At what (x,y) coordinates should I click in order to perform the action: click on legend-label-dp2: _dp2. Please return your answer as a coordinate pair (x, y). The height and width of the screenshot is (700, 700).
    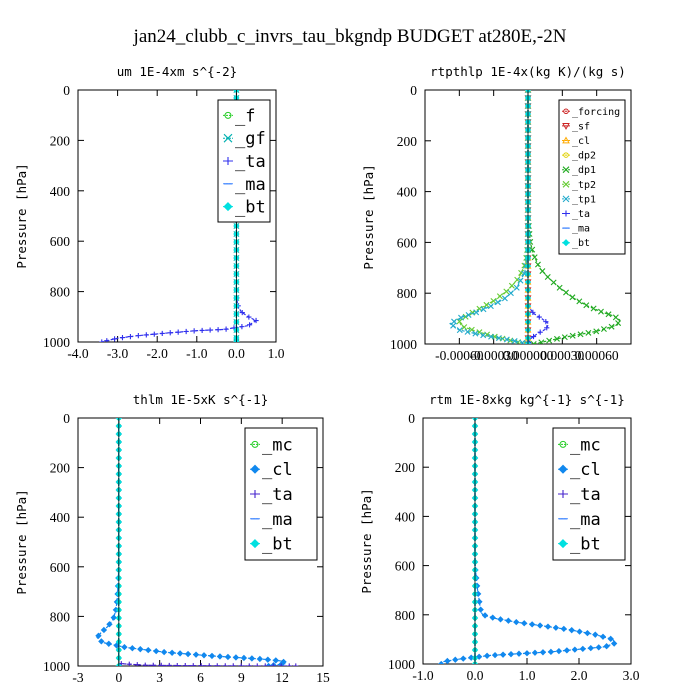
    Looking at the image, I should click on (584, 156).